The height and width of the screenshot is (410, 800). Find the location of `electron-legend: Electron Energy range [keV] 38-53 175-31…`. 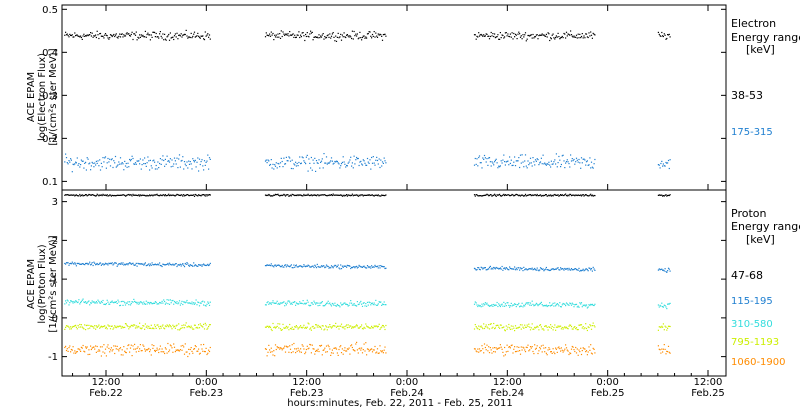

electron-legend: Electron Energy range [keV] 38-53 175-31… is located at coordinates (765, 77).